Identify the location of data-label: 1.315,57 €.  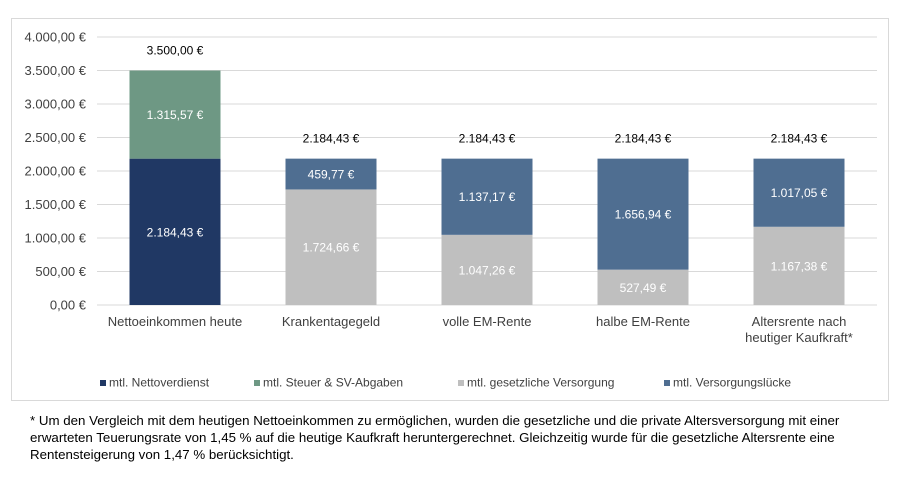
(175, 115).